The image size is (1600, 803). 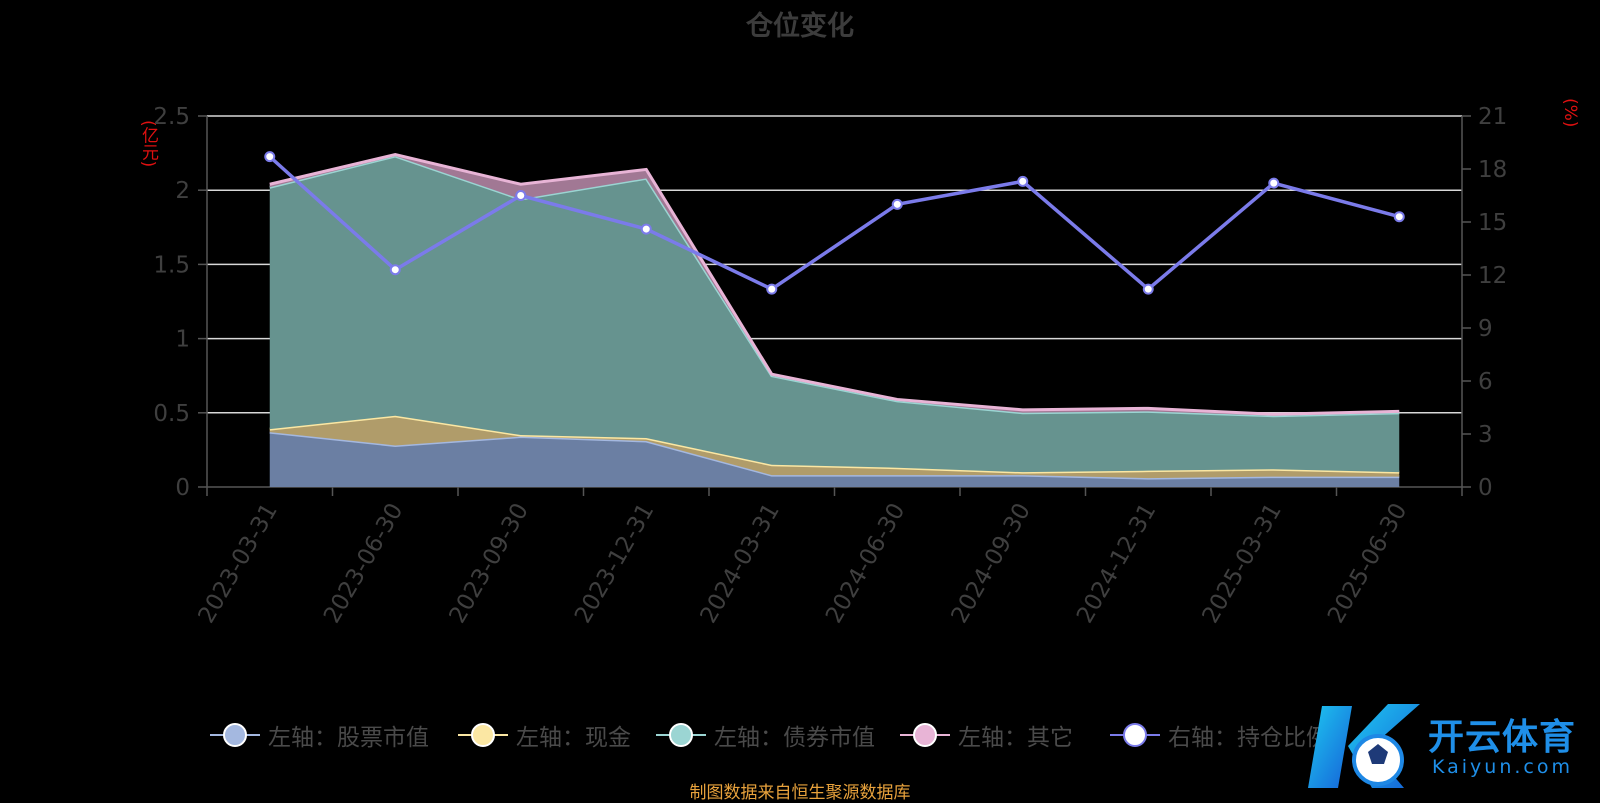 I want to click on legend-item-cash: 左轴：现金, so click(x=544, y=735).